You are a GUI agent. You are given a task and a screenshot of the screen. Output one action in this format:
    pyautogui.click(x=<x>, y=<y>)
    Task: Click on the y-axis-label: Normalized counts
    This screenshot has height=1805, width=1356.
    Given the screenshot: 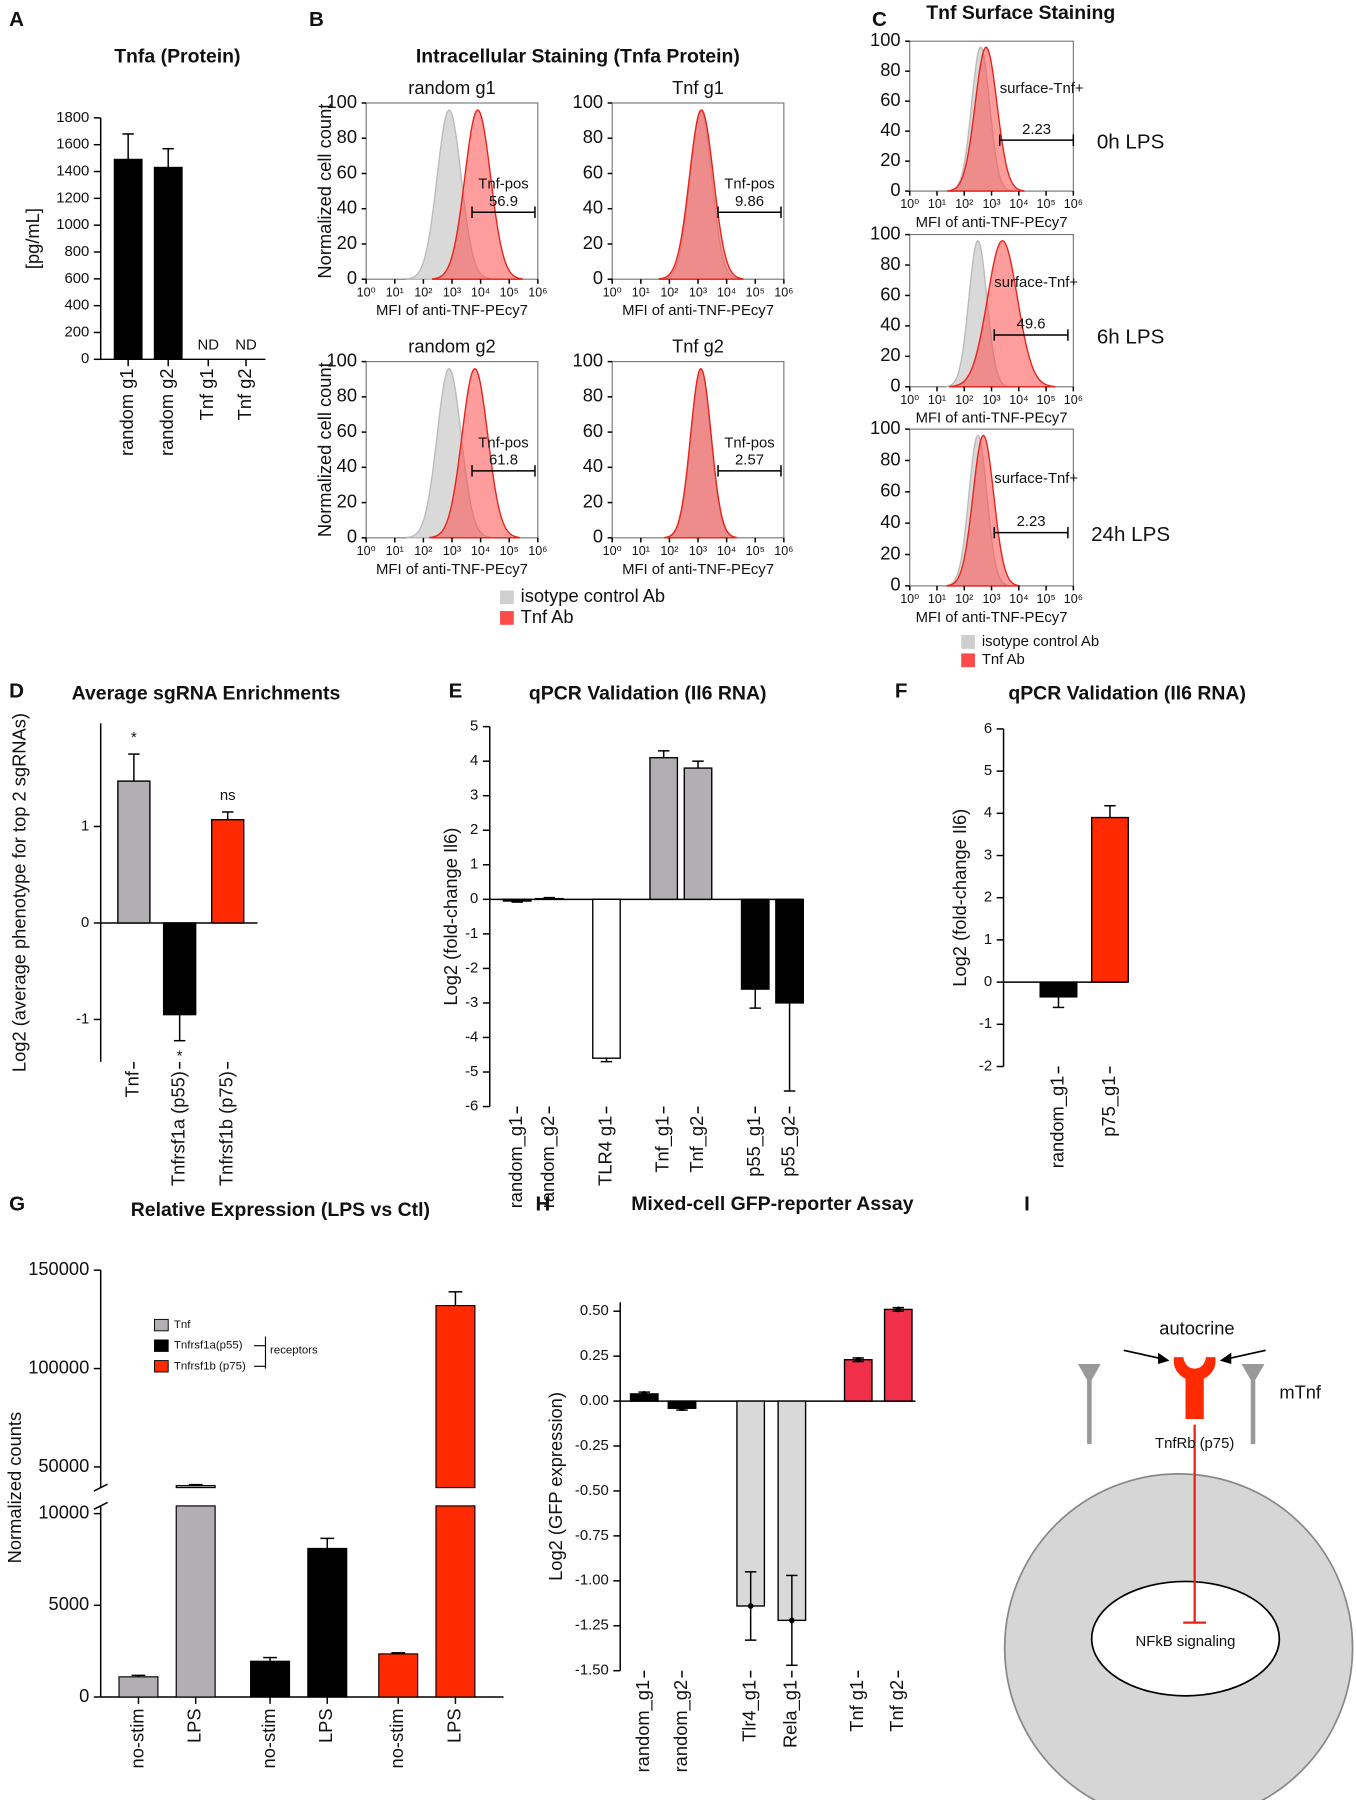 What is the action you would take?
    pyautogui.click(x=14, y=1488)
    